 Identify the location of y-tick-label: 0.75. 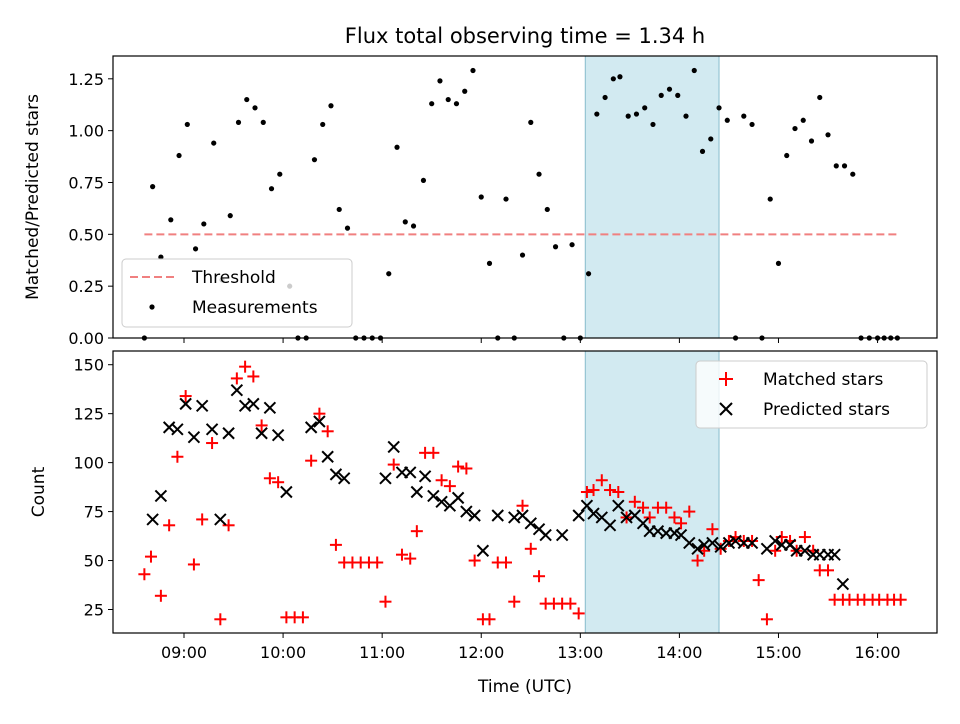
(86, 182).